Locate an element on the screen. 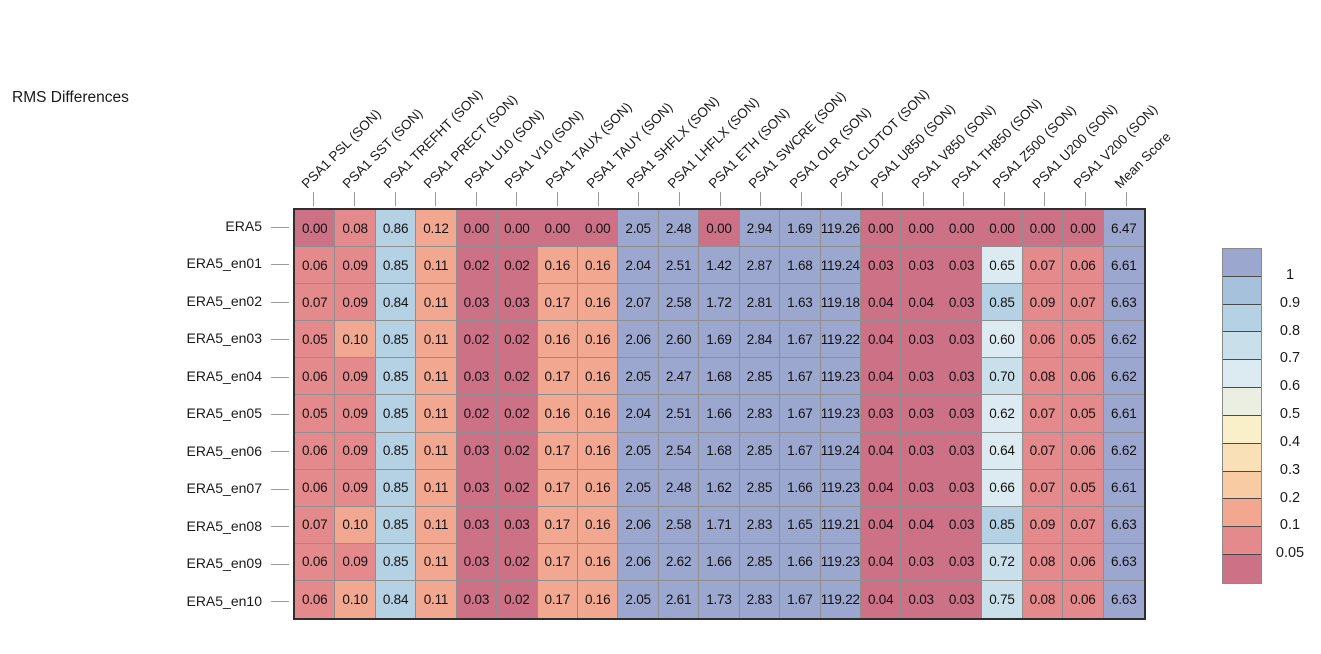  cell-value: 1.71 is located at coordinates (719, 525).